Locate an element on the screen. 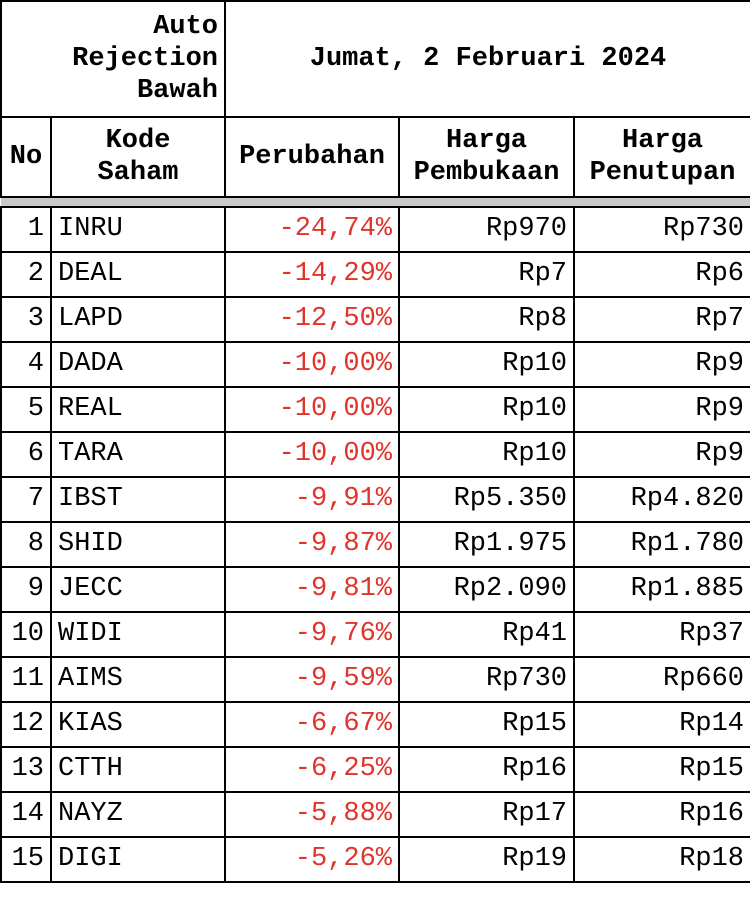 This screenshot has height=900, width=750. data-row: 1 INRU -24,74% Rp970 Rp730 is located at coordinates (375, 229).